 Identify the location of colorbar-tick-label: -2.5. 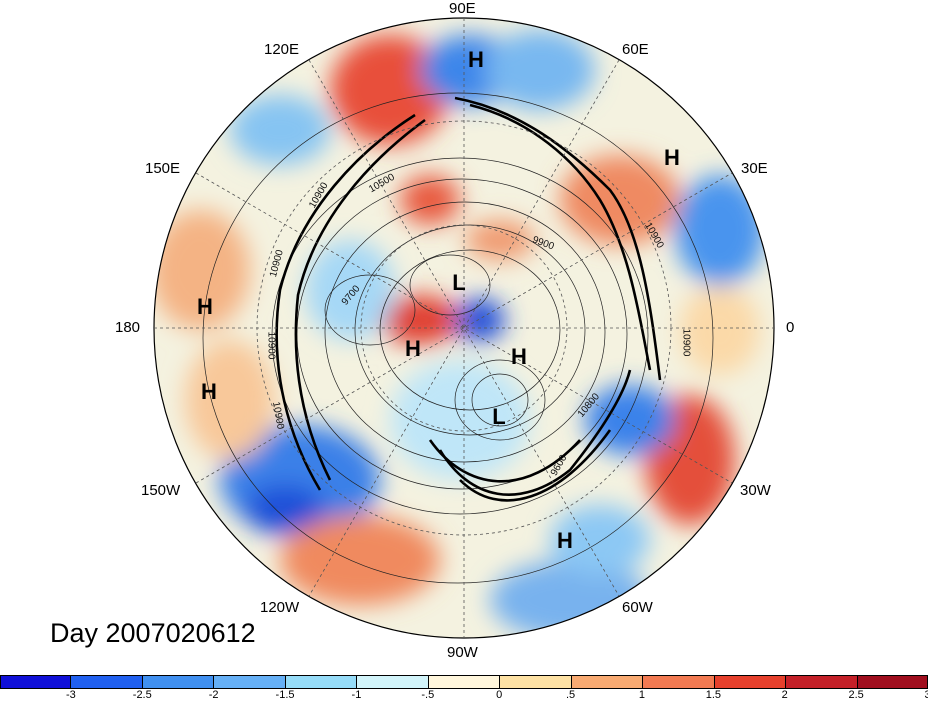
(142, 695).